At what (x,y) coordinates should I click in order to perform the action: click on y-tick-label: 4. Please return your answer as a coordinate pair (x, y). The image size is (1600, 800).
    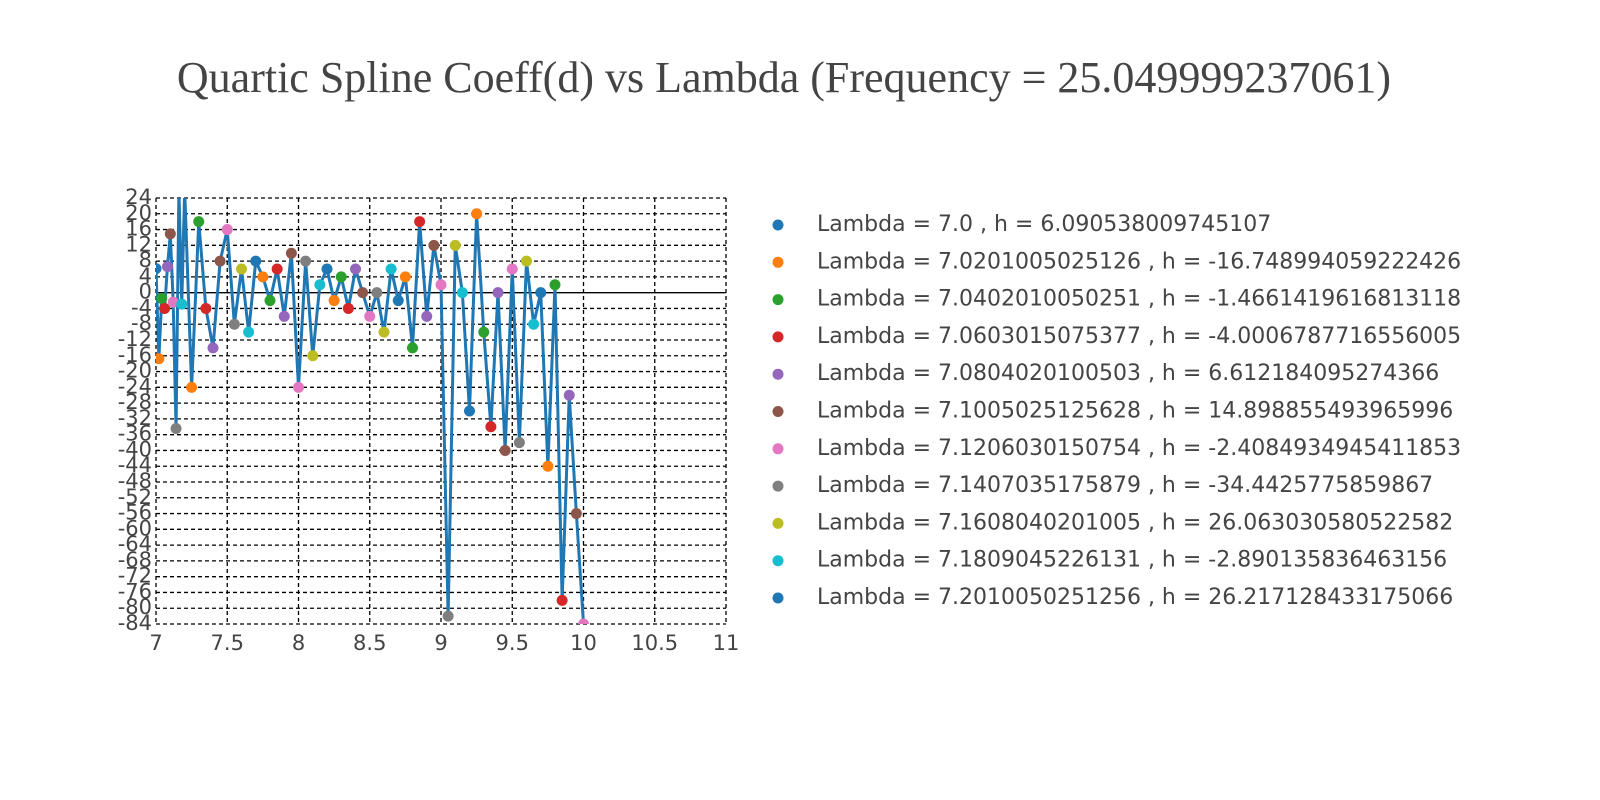
    Looking at the image, I should click on (145, 276).